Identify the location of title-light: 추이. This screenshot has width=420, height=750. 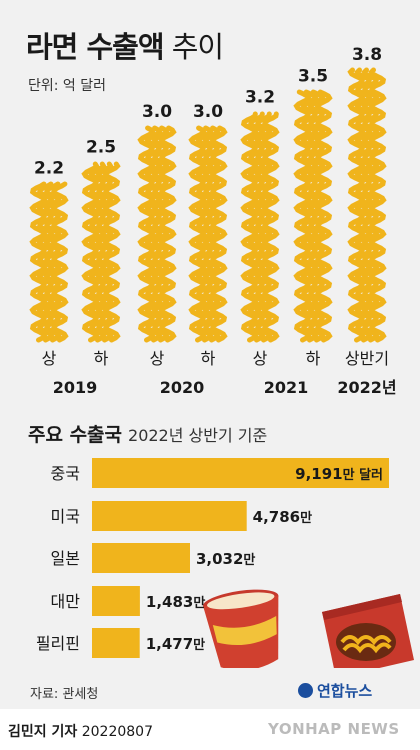
(193, 47).